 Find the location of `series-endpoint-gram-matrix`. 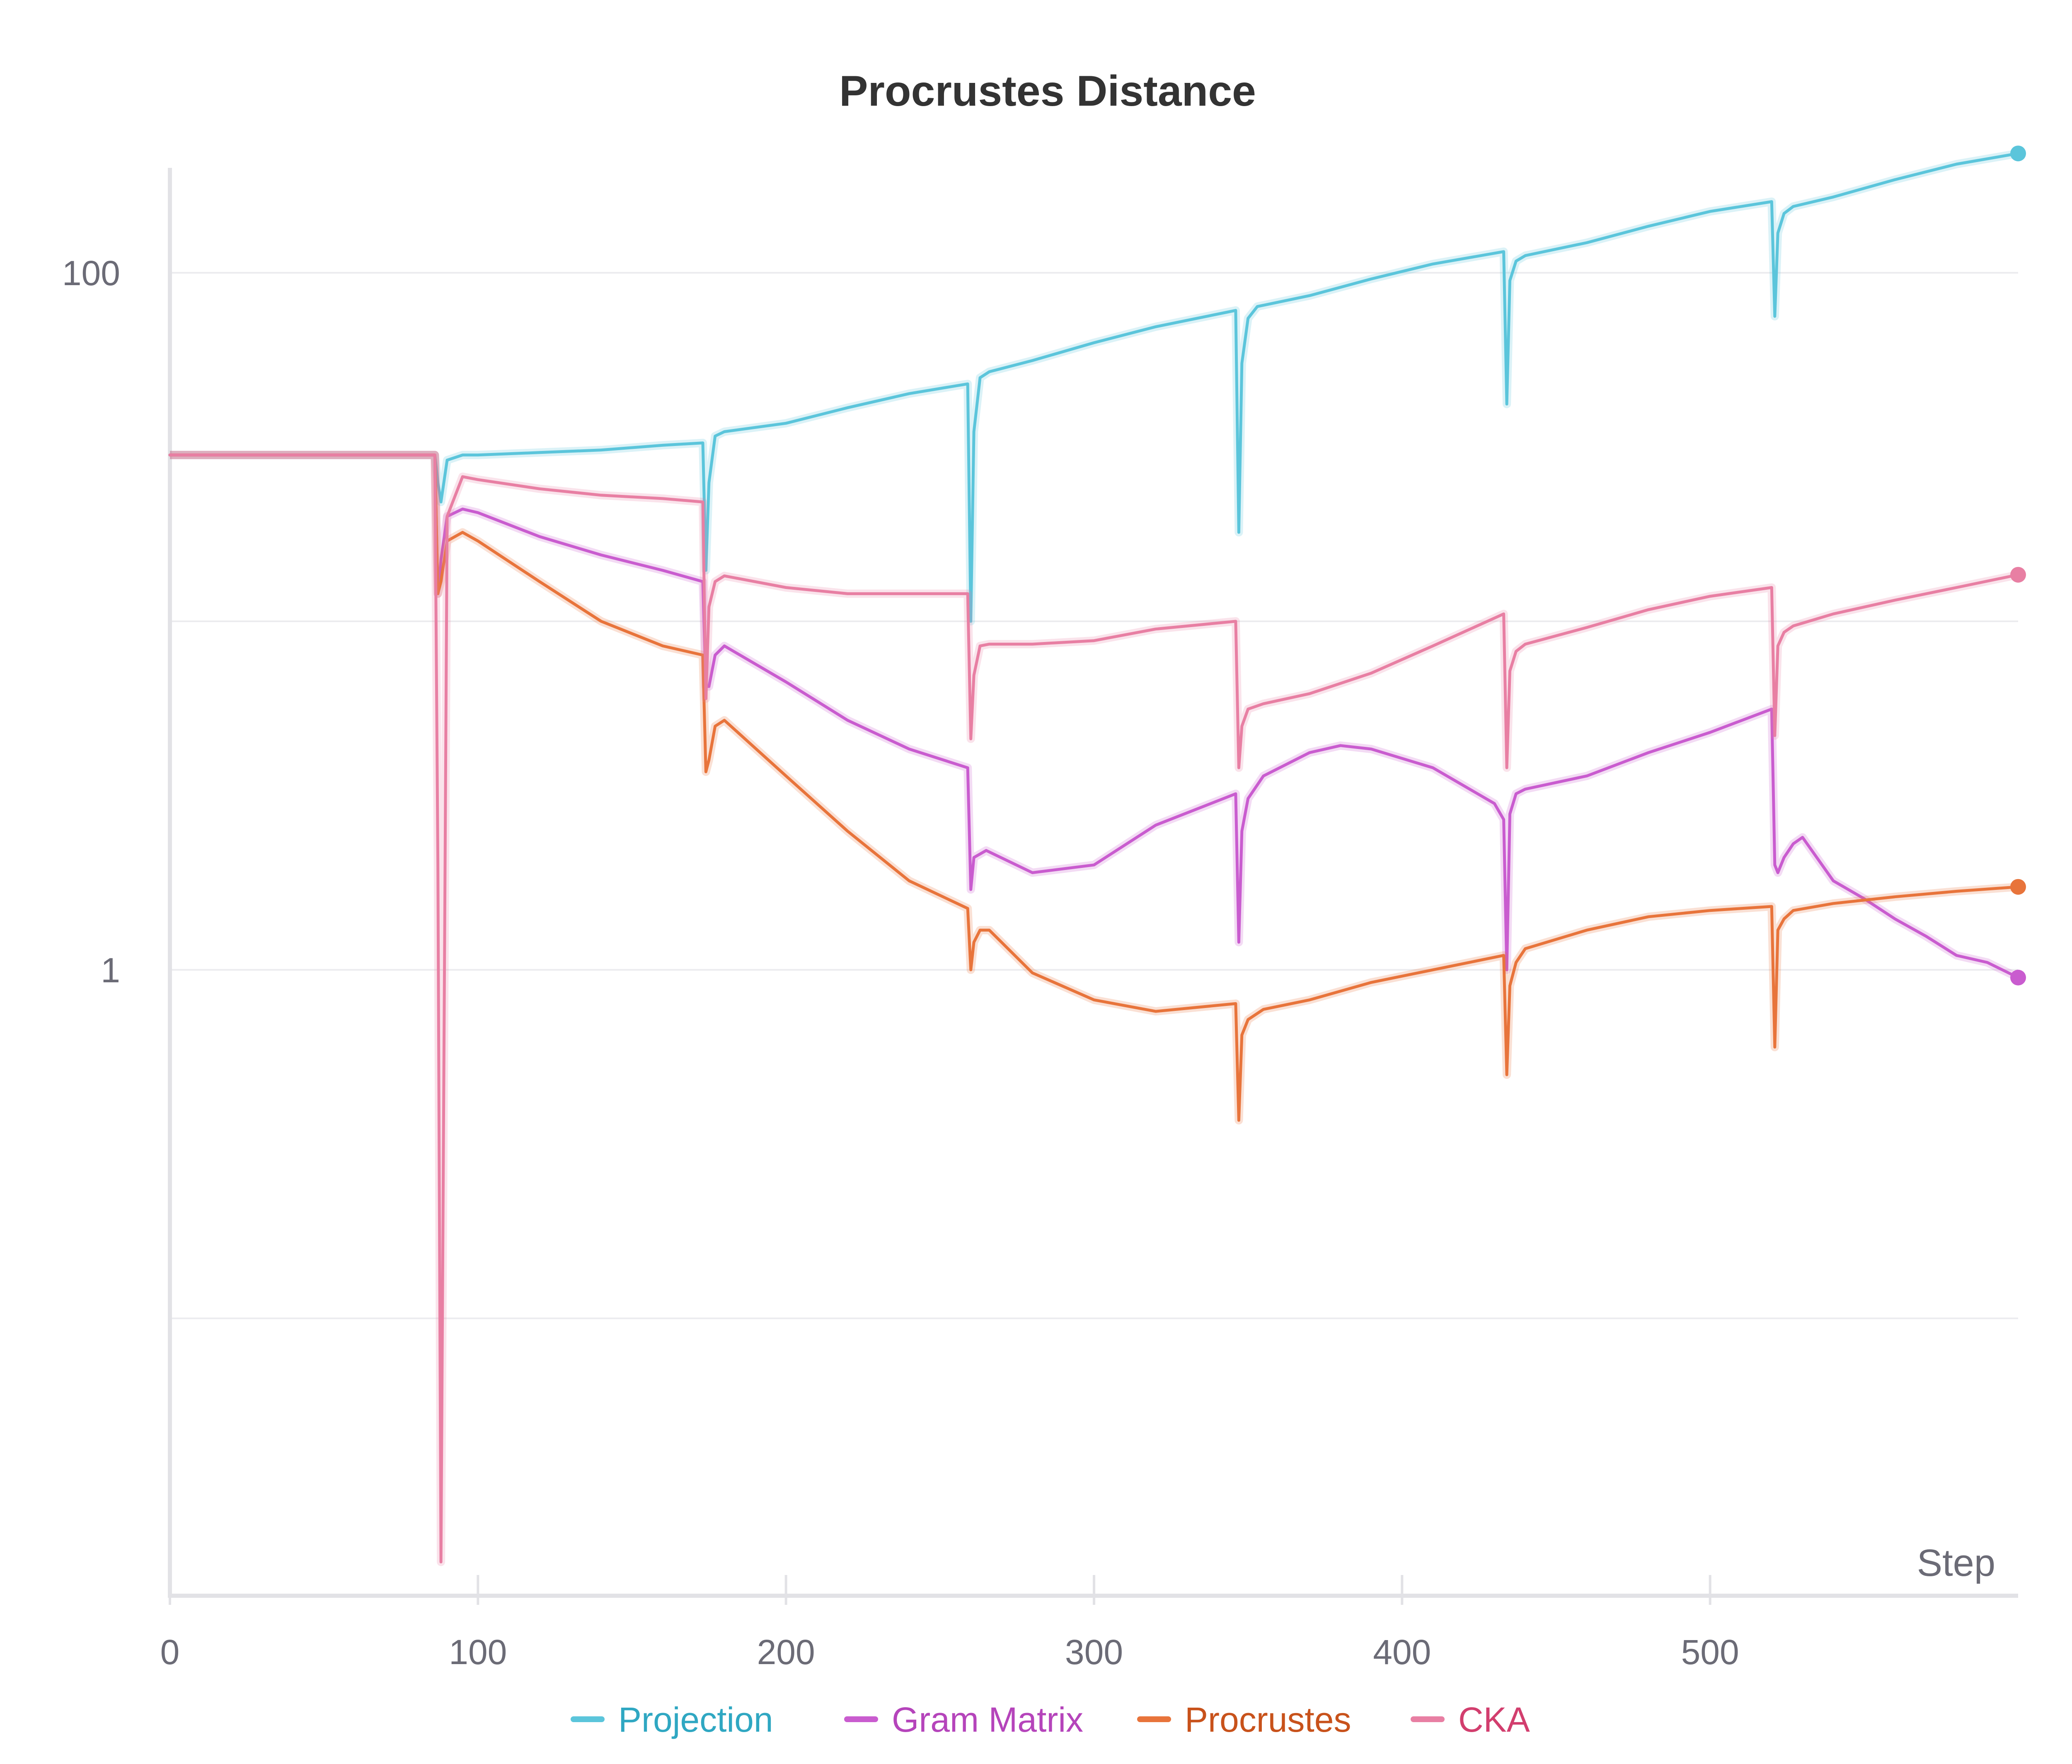

series-endpoint-gram-matrix is located at coordinates (2018, 977).